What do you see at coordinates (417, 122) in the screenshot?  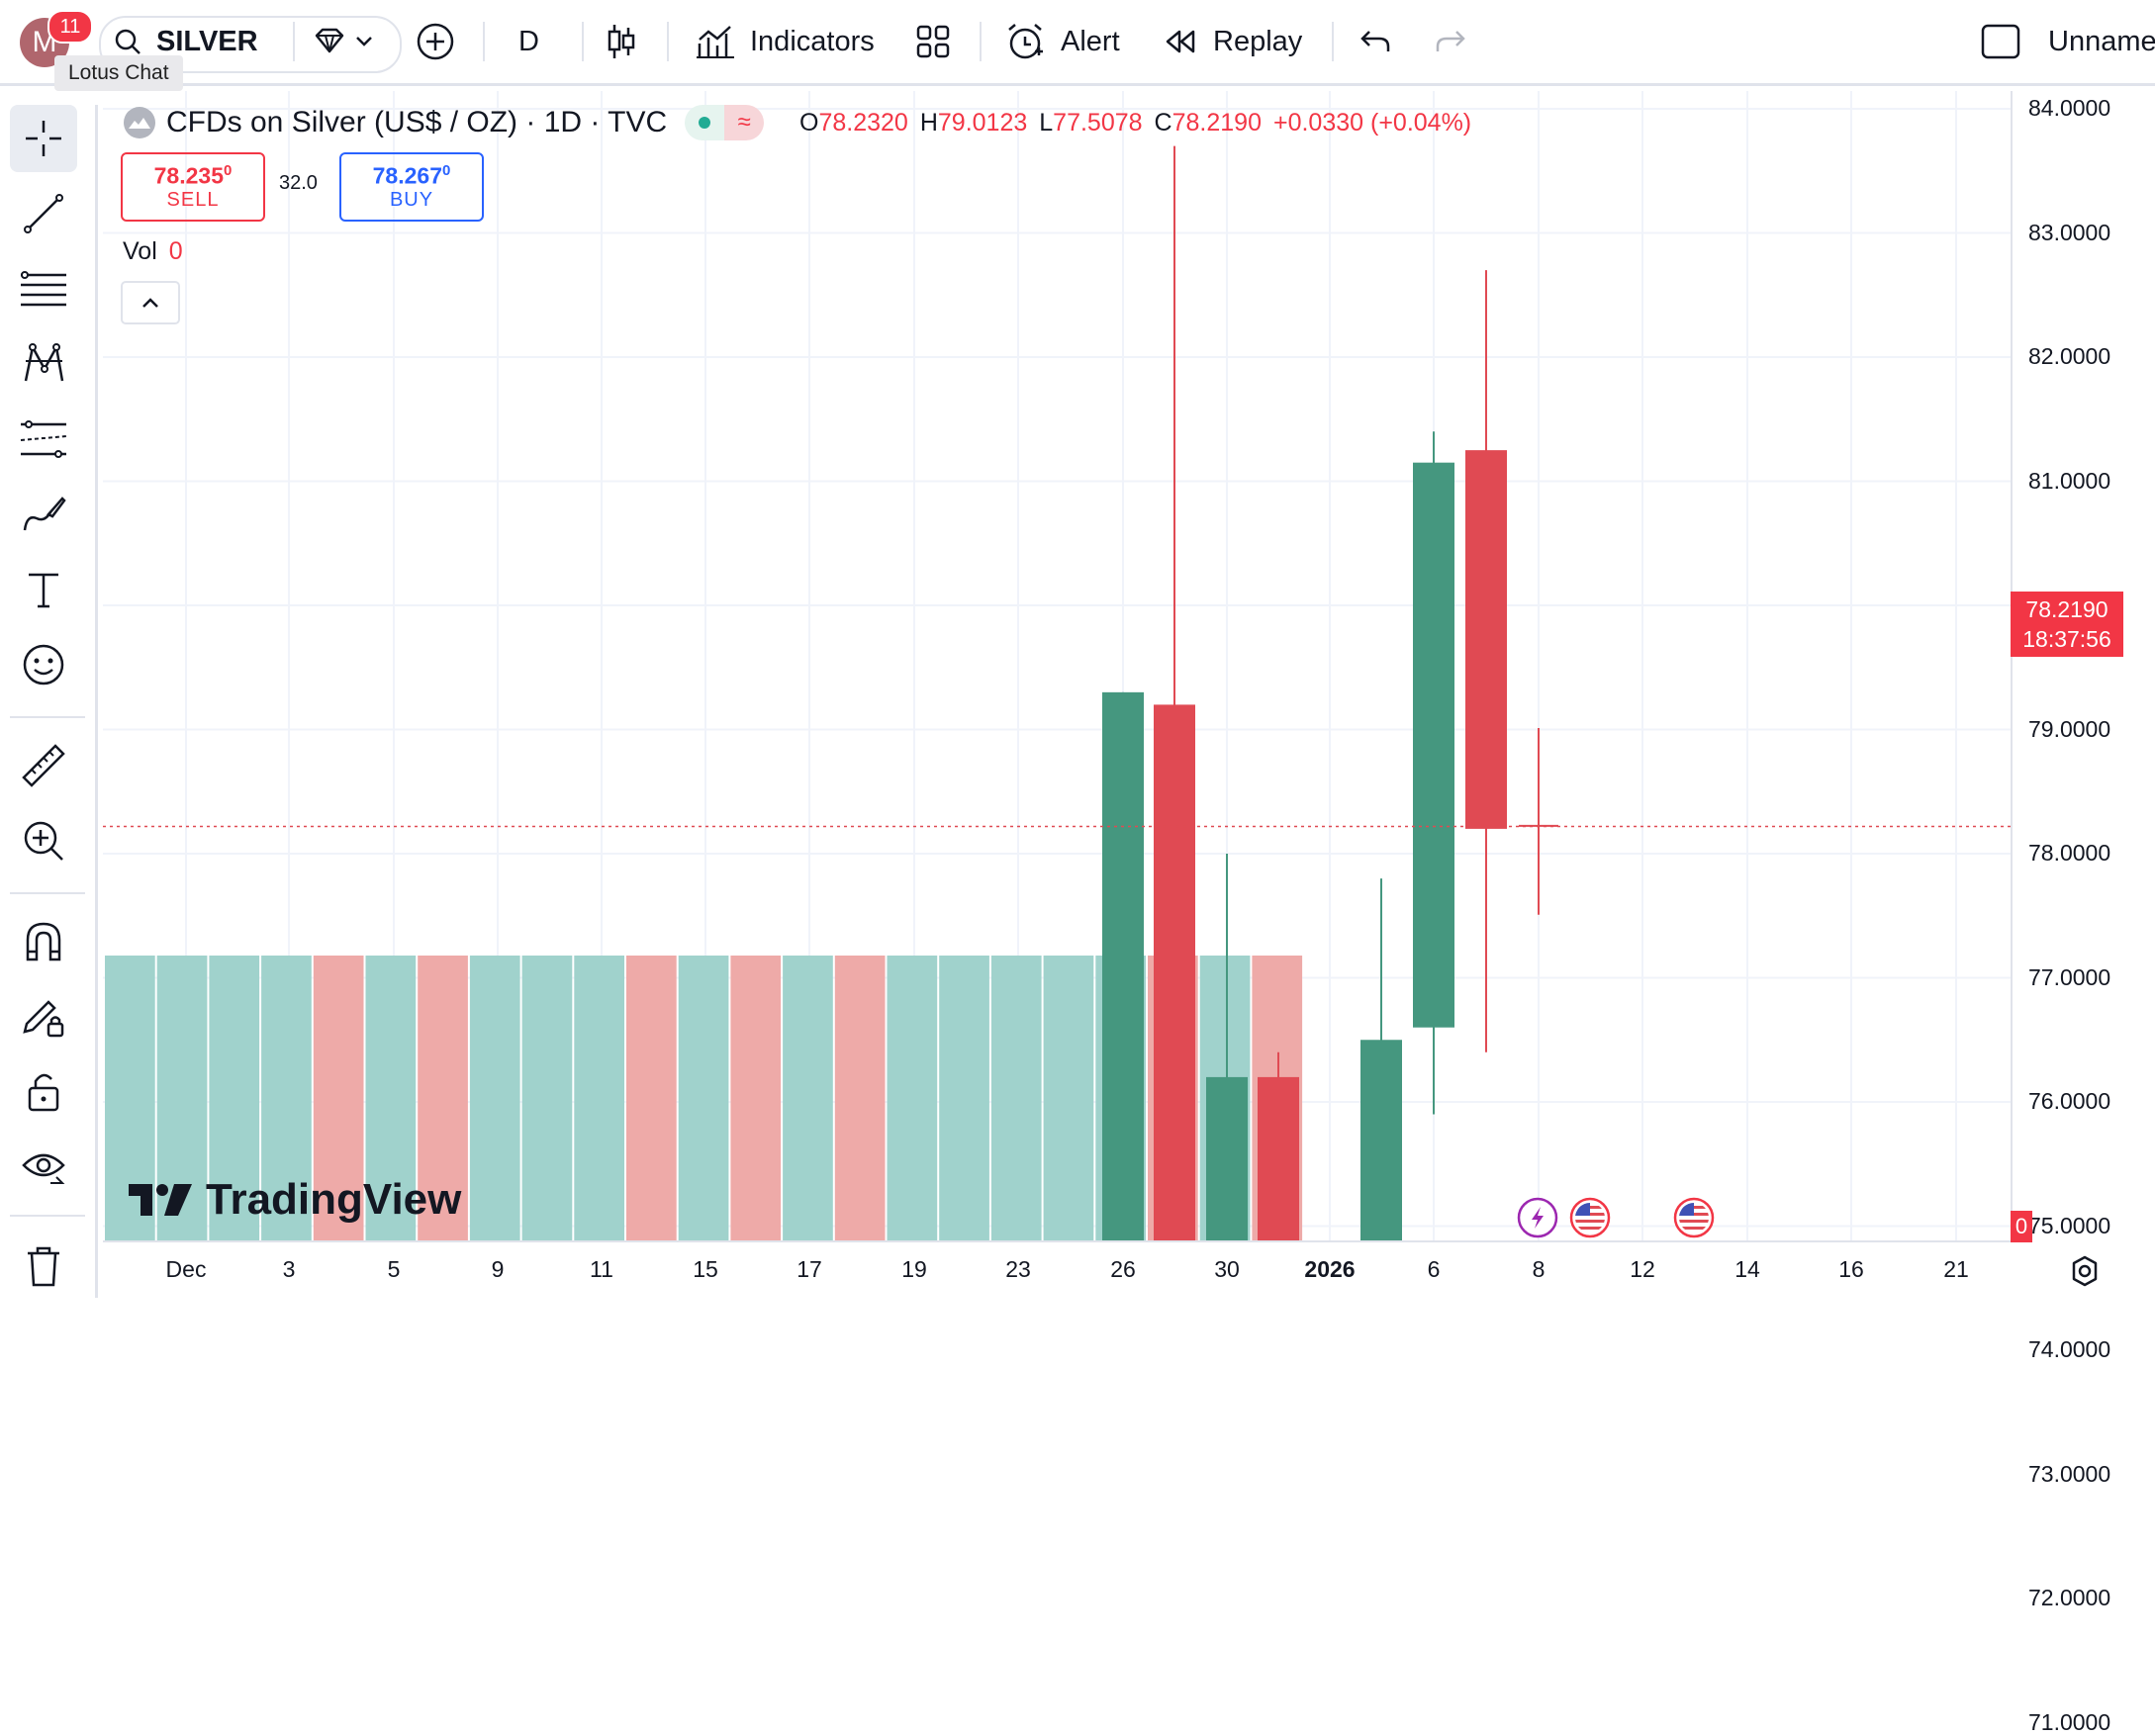 I see `symbol-title: CFDs on Silver (US$ / OZ) · 1D · TVC` at bounding box center [417, 122].